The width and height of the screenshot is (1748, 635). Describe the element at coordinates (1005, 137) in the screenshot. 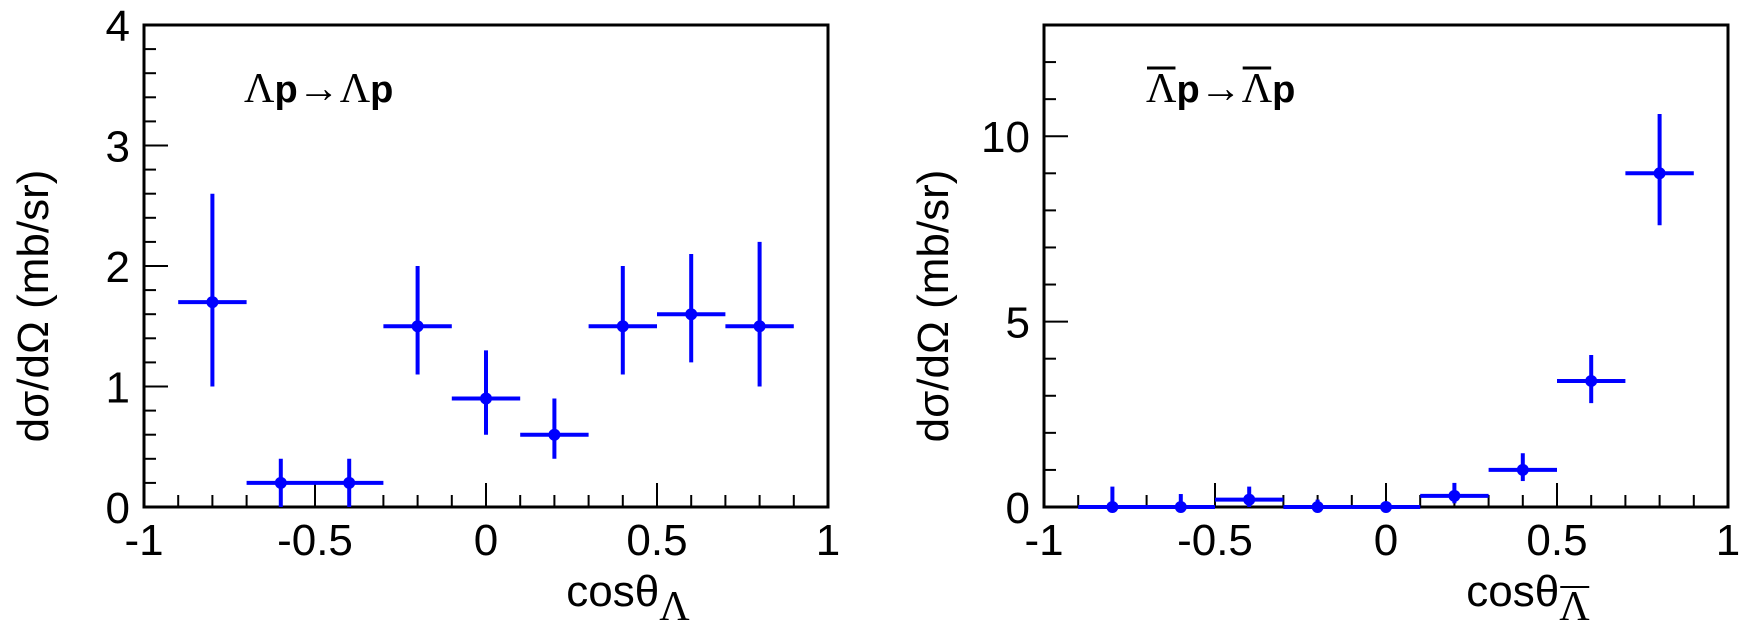

I see `y-tick-label: 10` at that location.